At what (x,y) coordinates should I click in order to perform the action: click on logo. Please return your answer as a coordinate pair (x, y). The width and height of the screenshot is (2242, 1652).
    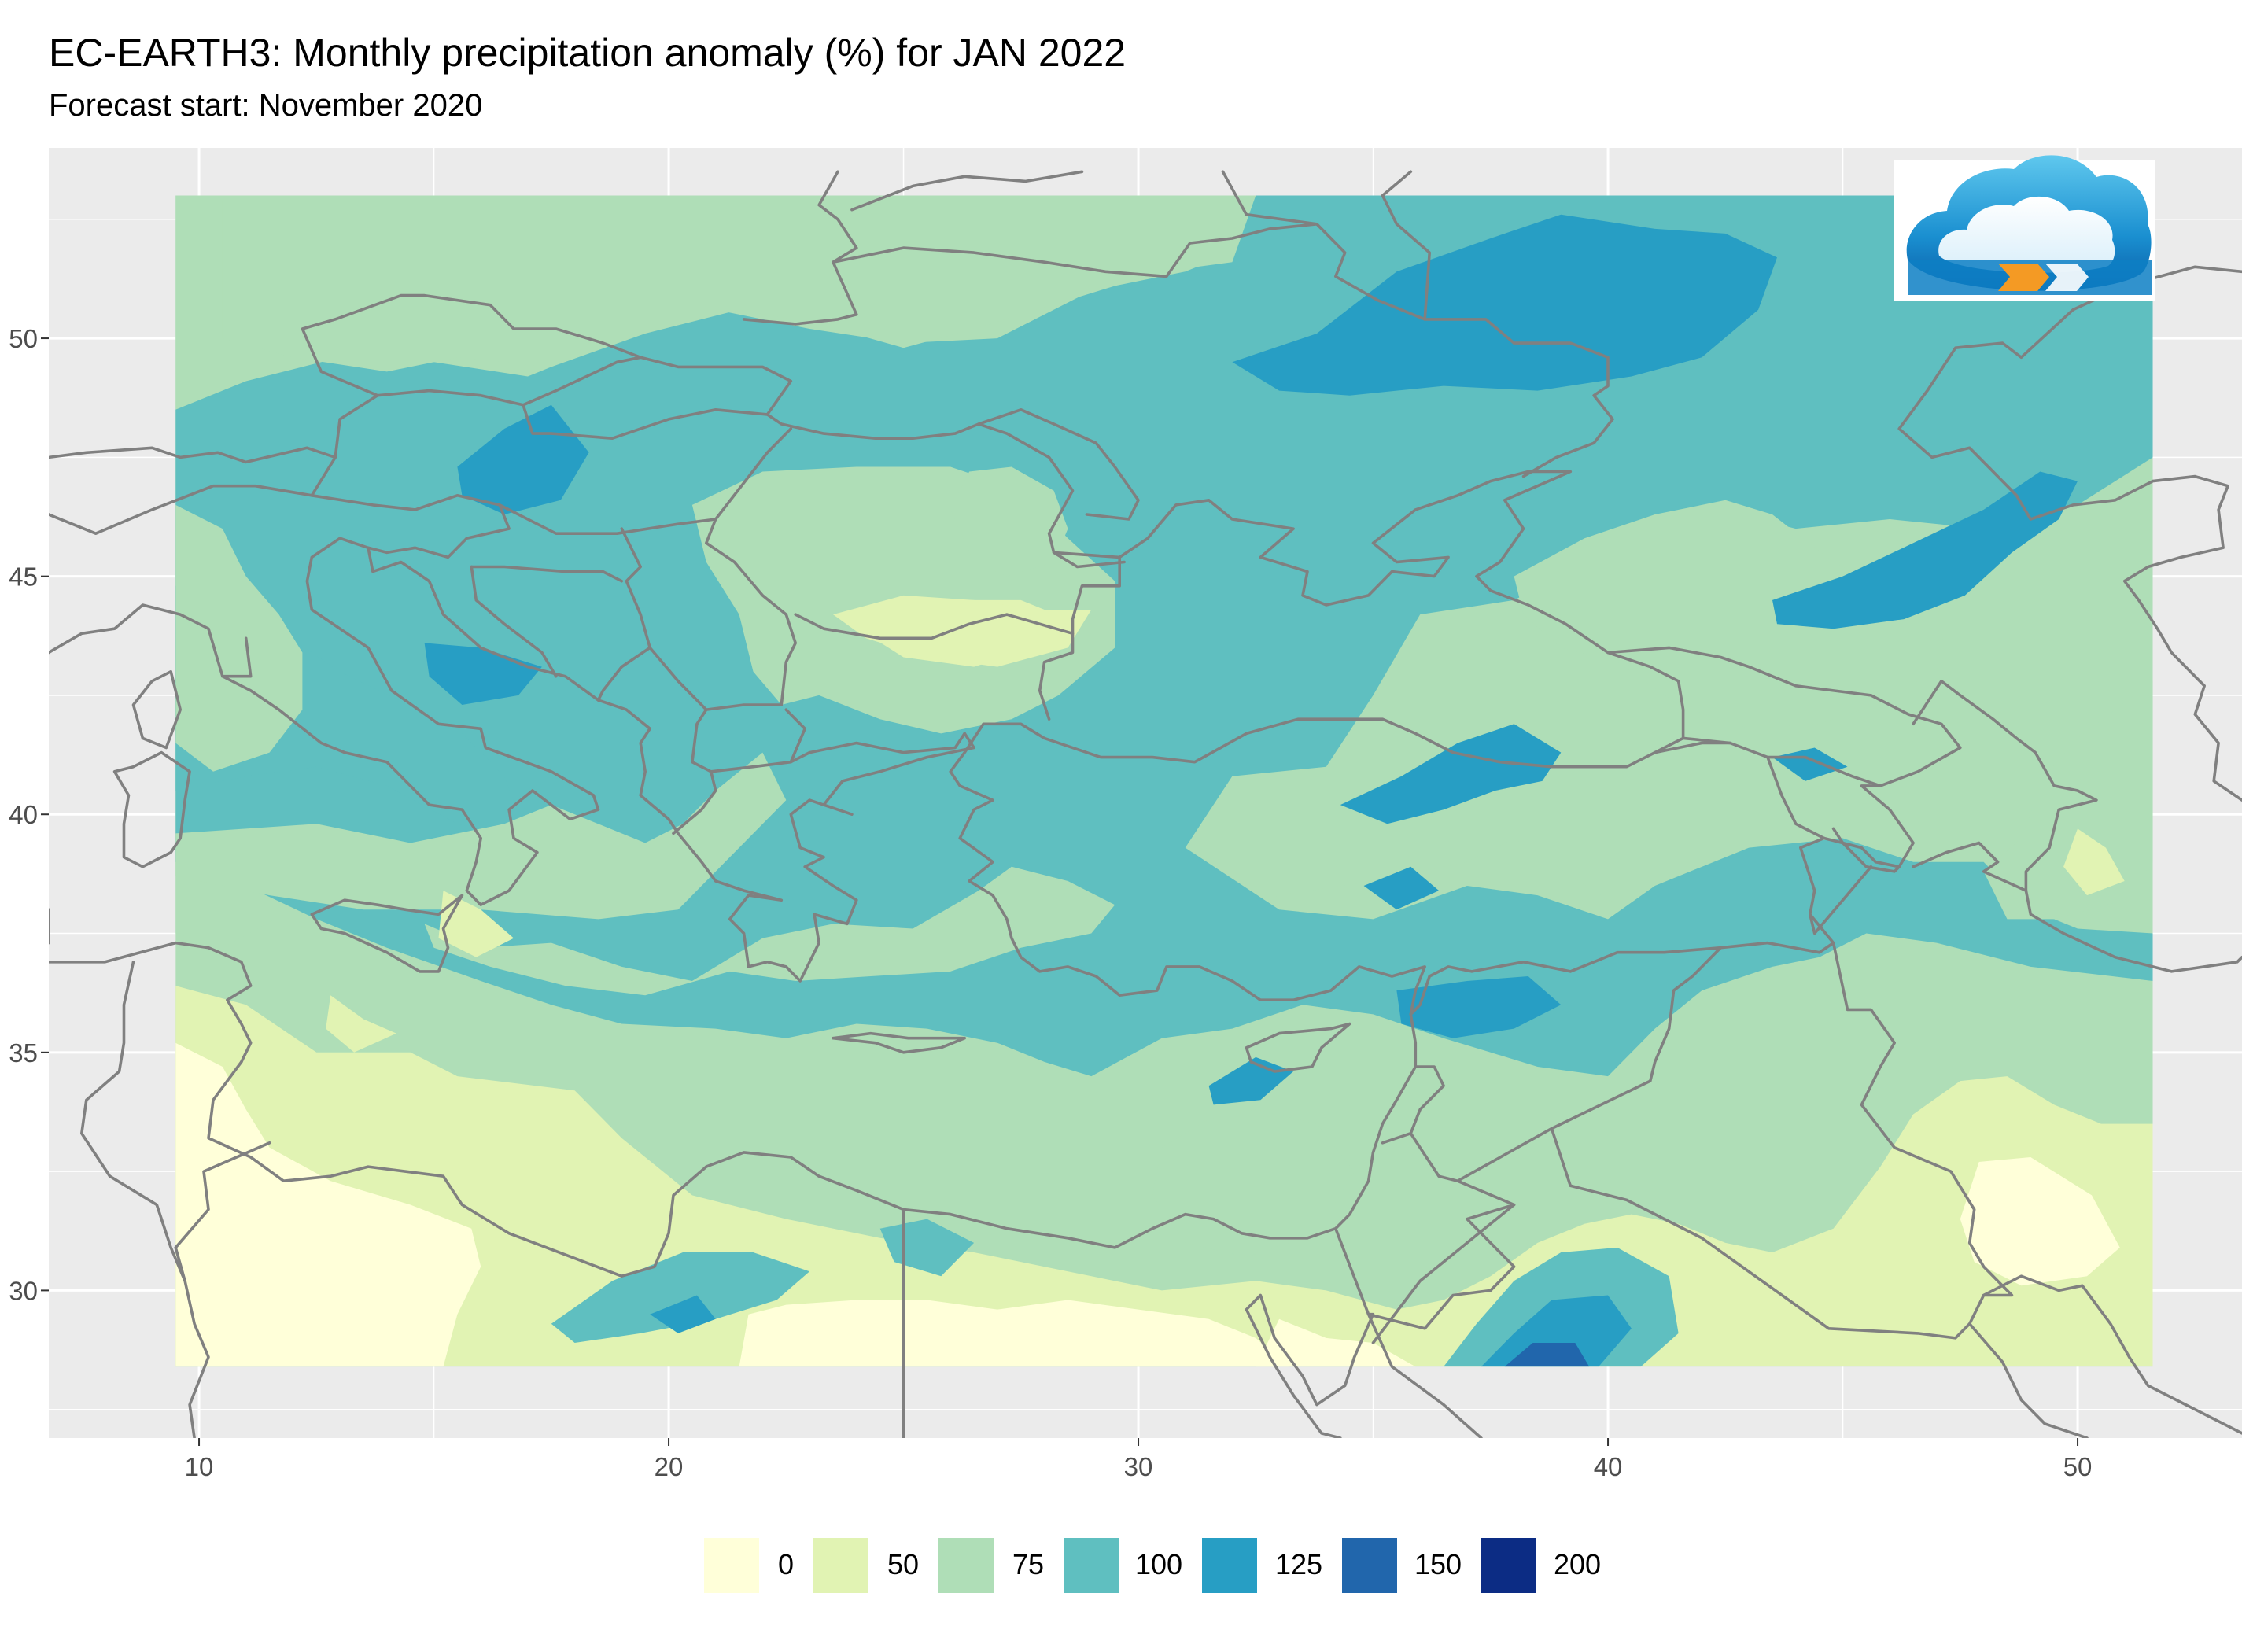
    Looking at the image, I should click on (2024, 228).